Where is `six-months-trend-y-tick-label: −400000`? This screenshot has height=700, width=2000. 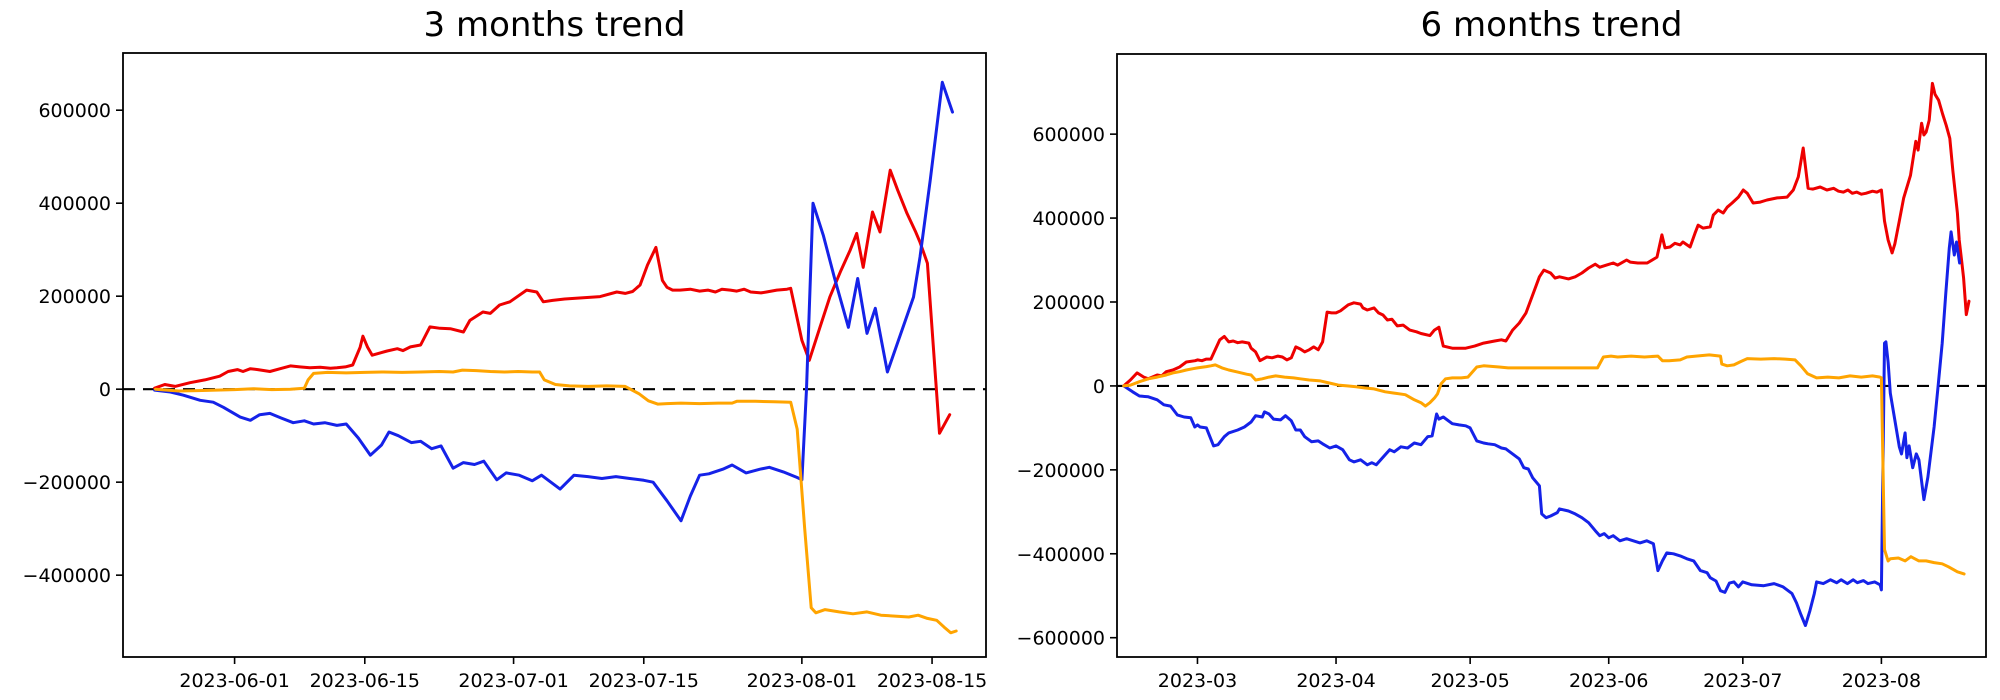 six-months-trend-y-tick-label: −400000 is located at coordinates (1061, 555).